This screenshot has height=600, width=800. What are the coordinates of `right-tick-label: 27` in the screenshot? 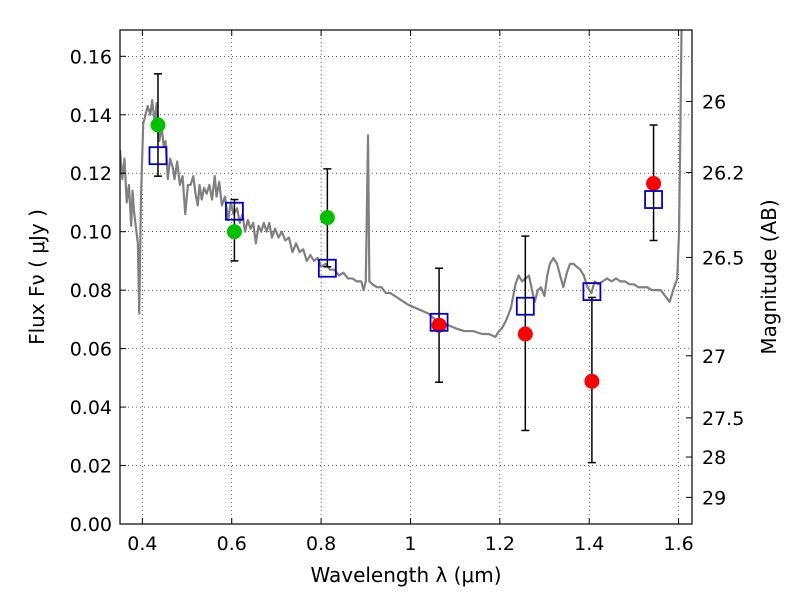 It's located at (714, 357).